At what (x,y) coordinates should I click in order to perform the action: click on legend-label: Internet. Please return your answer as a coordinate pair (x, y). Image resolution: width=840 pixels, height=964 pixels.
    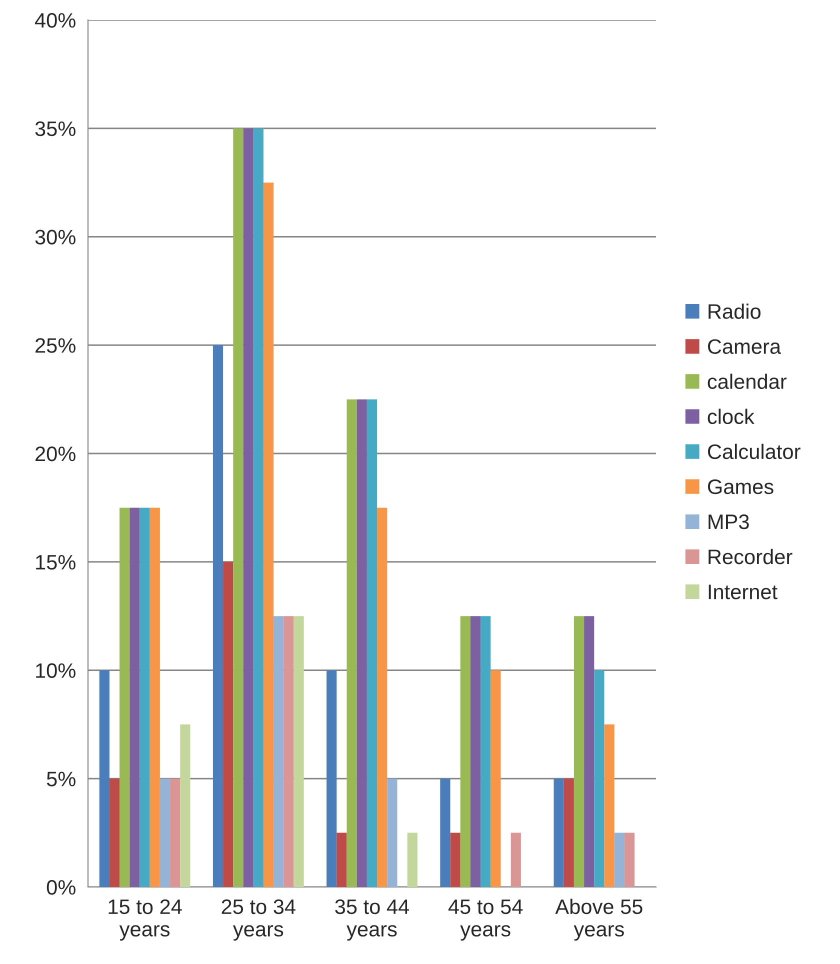
    Looking at the image, I should click on (743, 592).